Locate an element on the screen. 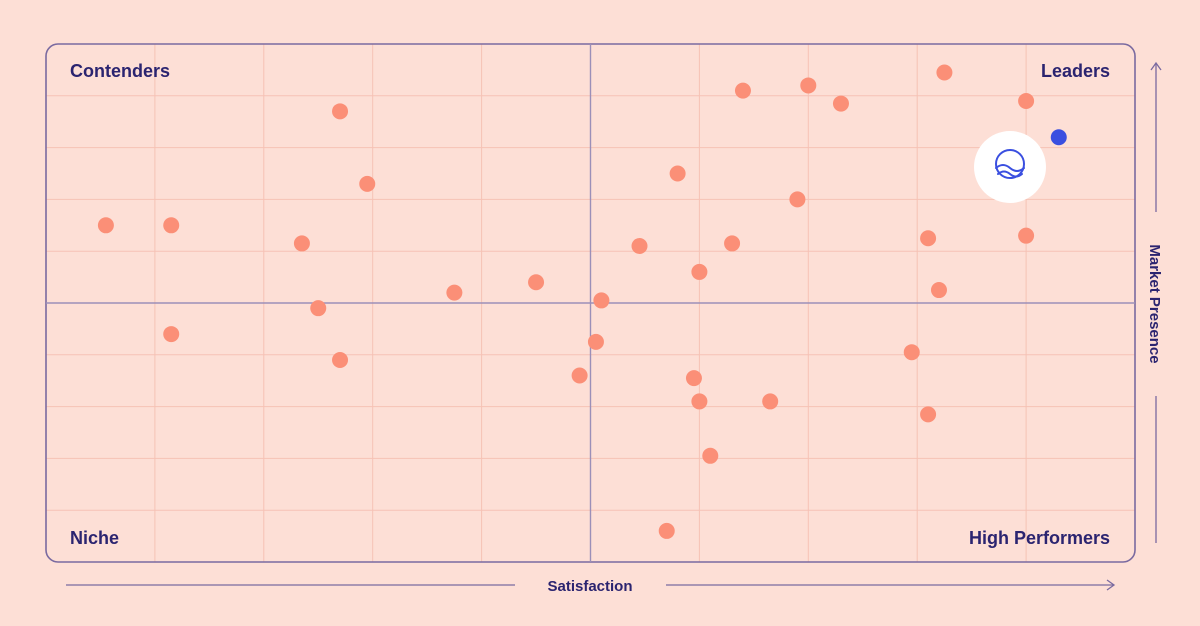 This screenshot has width=1200, height=626. y-axis-title: Market Presence is located at coordinates (1154, 303).